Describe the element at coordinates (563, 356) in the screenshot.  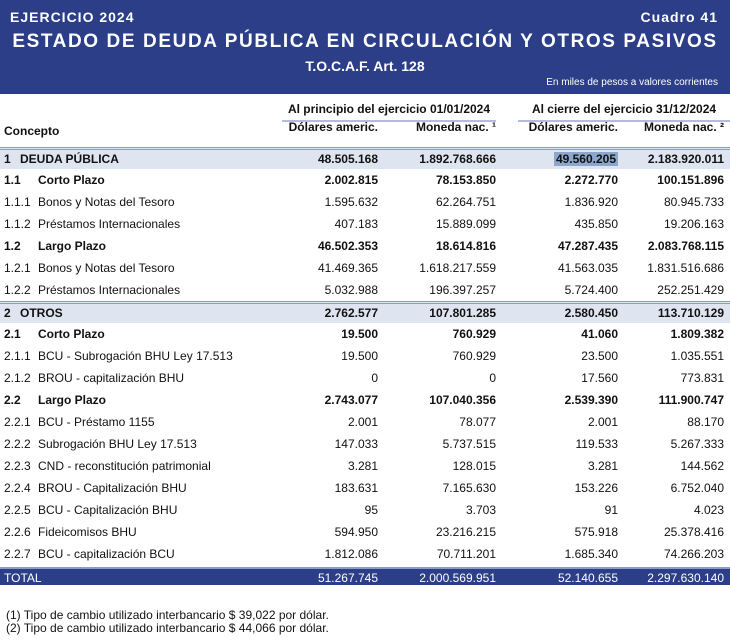
I see `table-cell: 23.500` at that location.